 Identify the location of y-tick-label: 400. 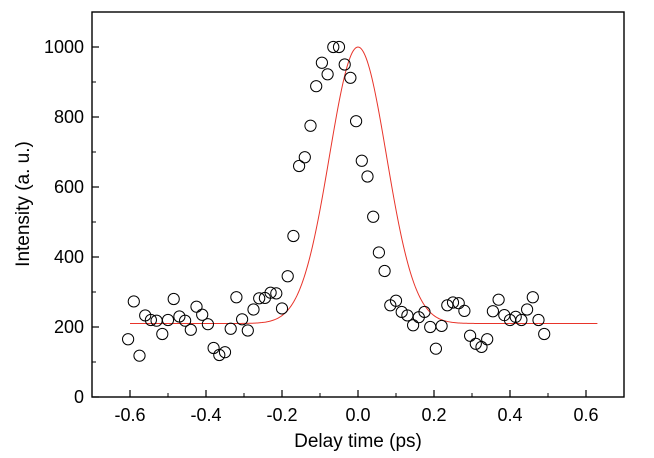
(69, 257).